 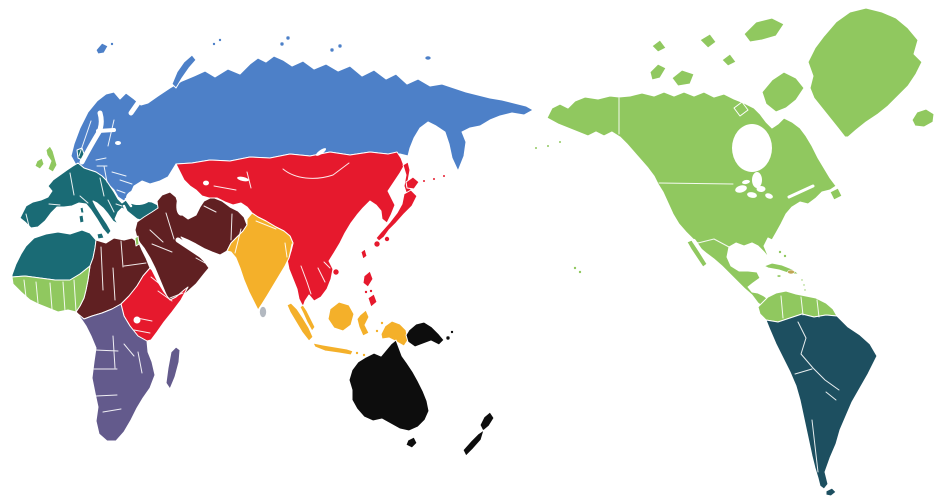 What do you see at coordinates (831, 492) in the screenshot?
I see `tierra-del-fuego-island` at bounding box center [831, 492].